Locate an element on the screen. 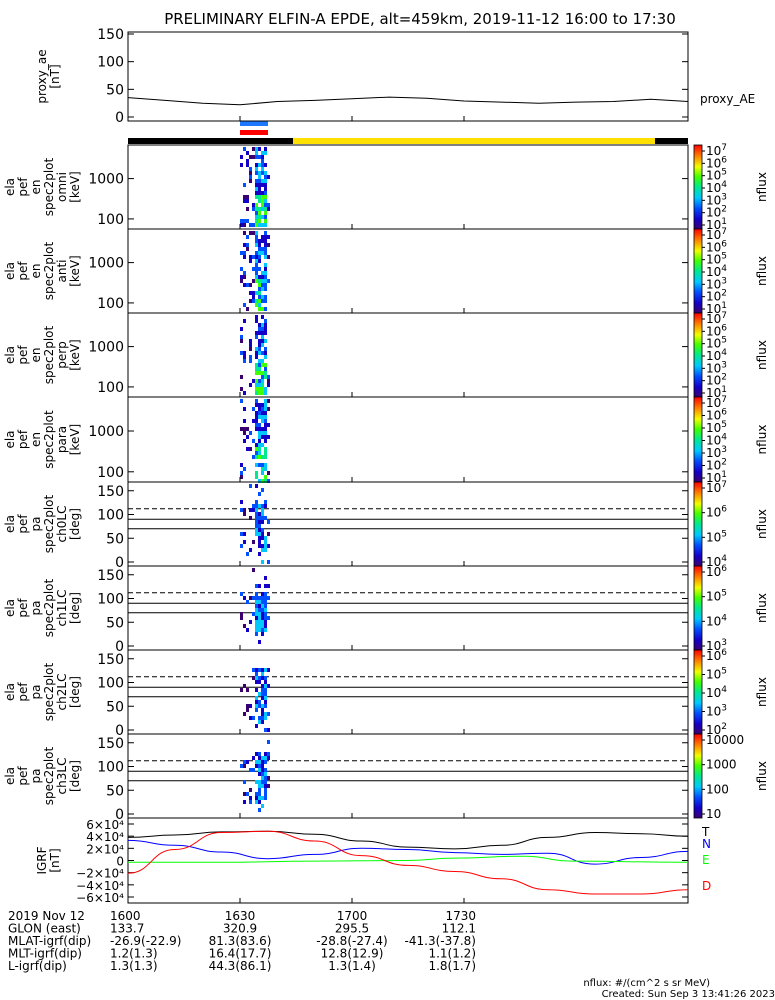 The height and width of the screenshot is (1000, 775). xaxis-row-value: 1.1(1.2) is located at coordinates (452, 954).